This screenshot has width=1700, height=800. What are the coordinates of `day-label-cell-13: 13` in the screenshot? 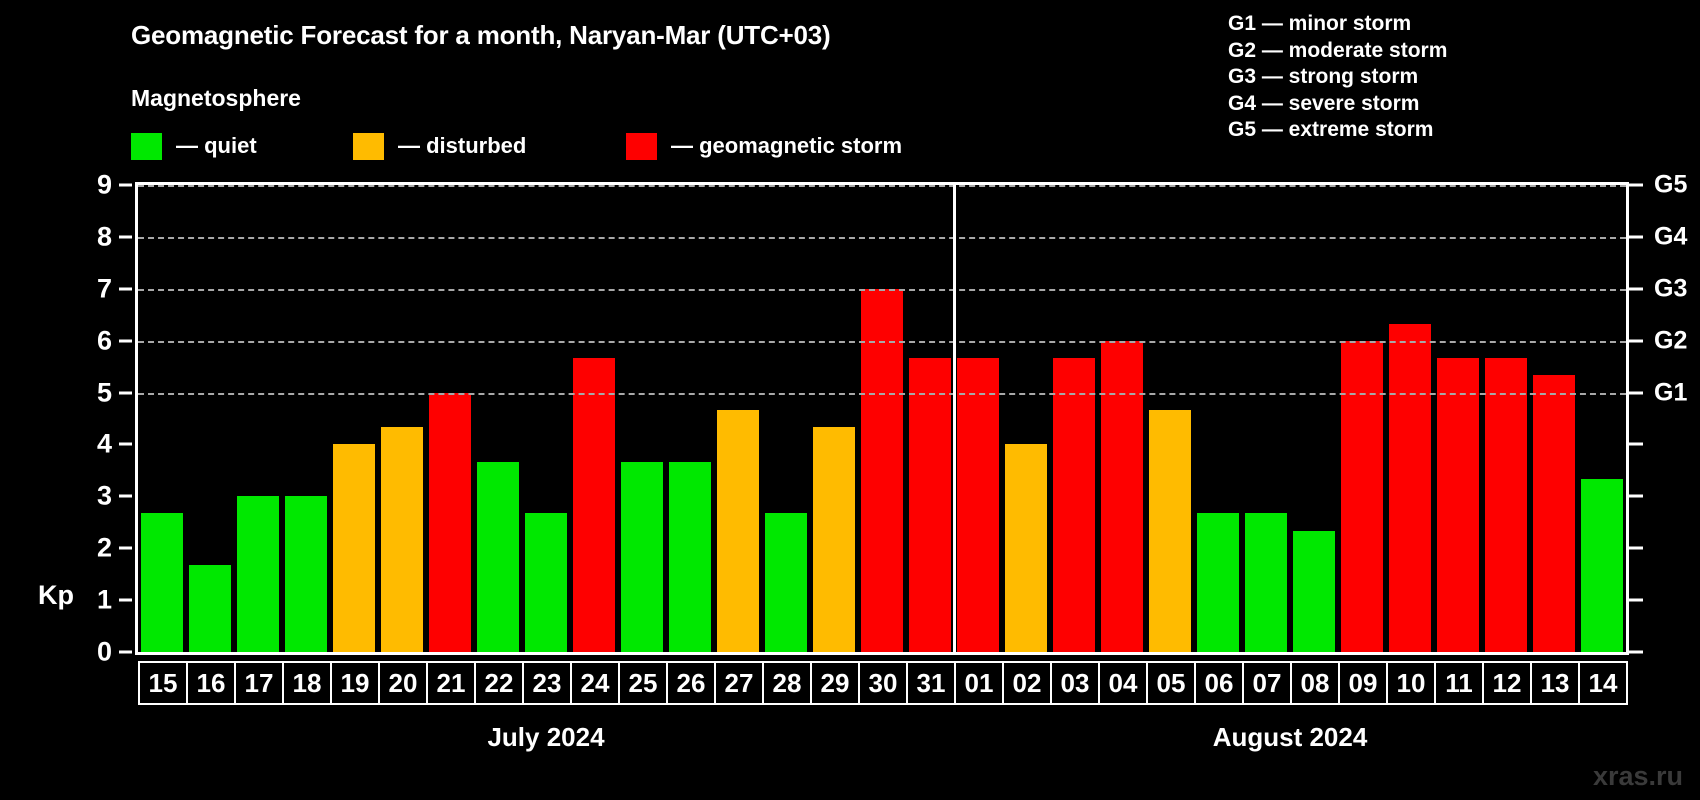 It's located at (1555, 683).